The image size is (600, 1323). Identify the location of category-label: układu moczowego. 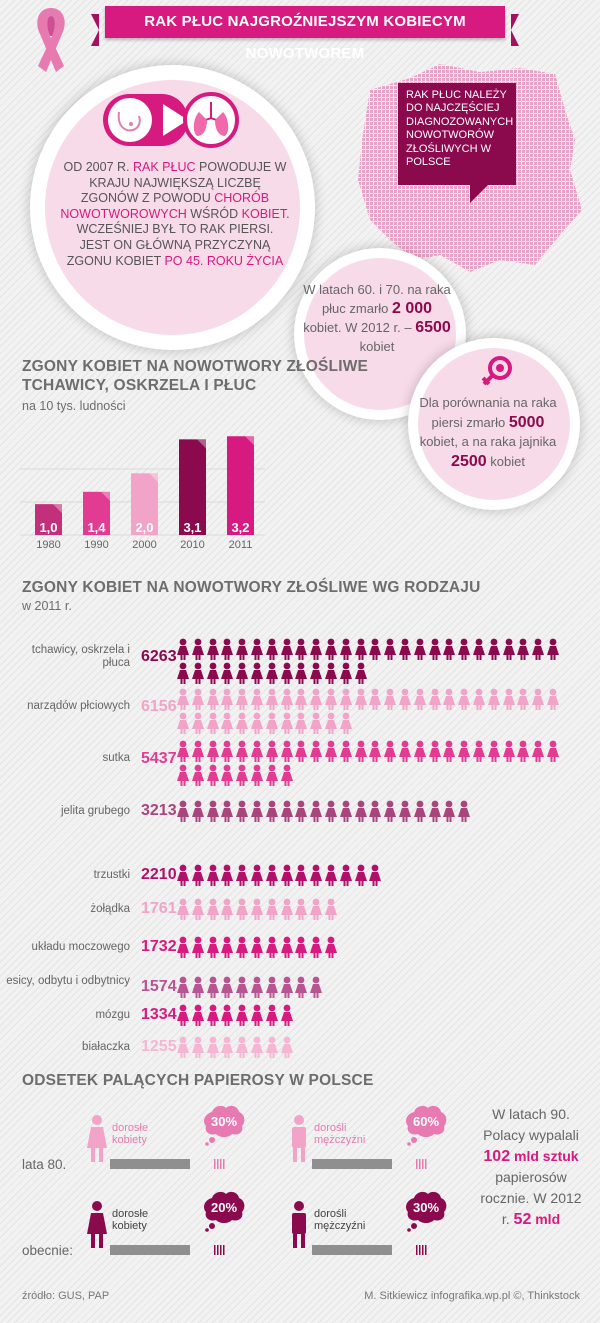
(80, 947).